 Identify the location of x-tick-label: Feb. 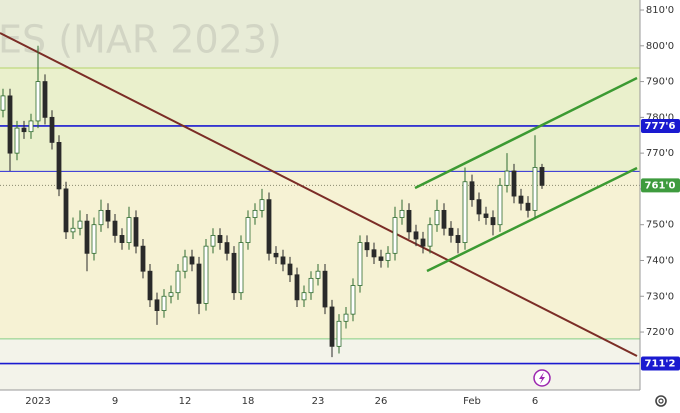
(472, 401).